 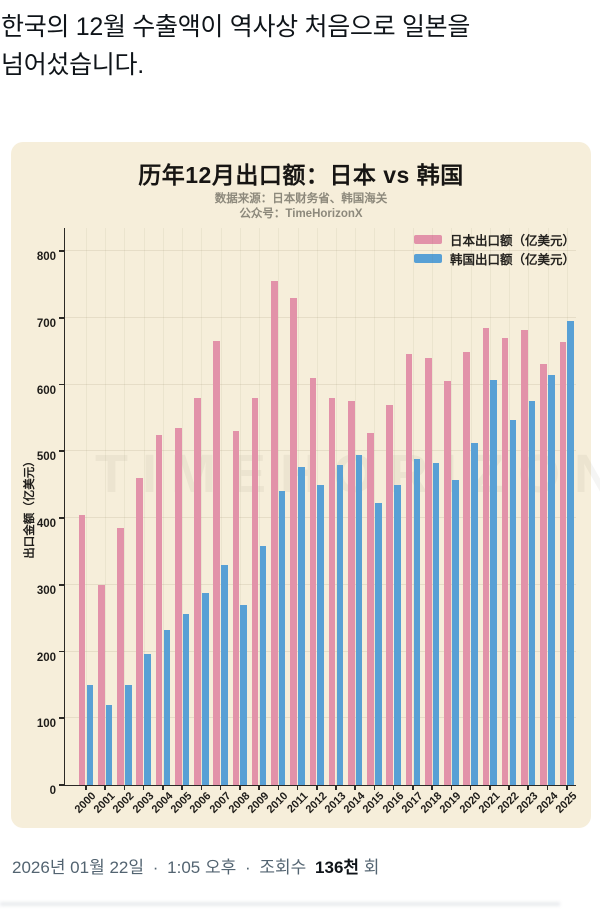 What do you see at coordinates (490, 506) in the screenshot?
I see `gridline-x-2021` at bounding box center [490, 506].